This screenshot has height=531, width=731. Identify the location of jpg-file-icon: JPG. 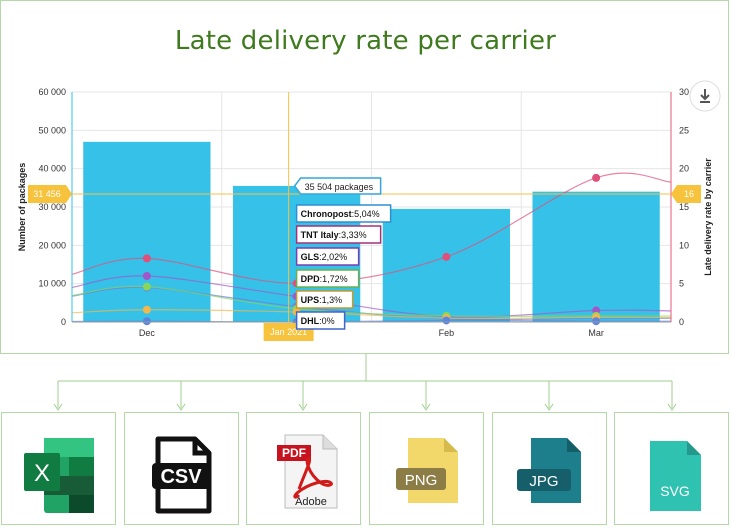
(549, 470).